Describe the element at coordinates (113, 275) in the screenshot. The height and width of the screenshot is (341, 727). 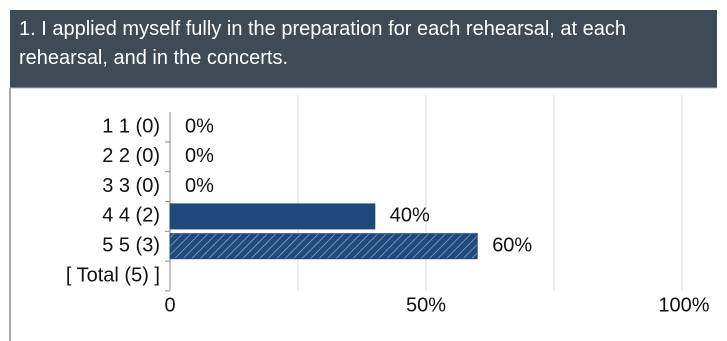
I see `y-tick-label: [ Total (5) ]` at that location.